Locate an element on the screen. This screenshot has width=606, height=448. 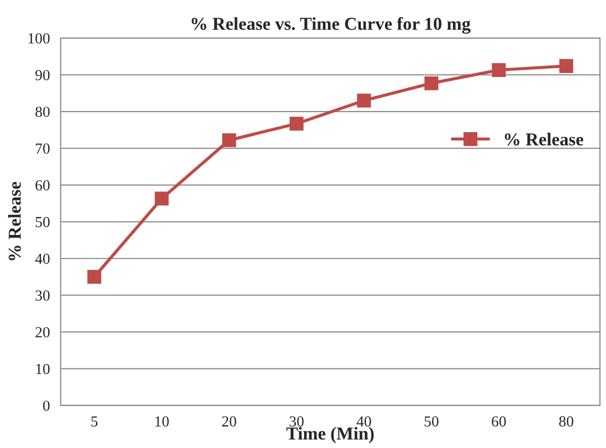
y-tick-label: 30 is located at coordinates (43, 295).